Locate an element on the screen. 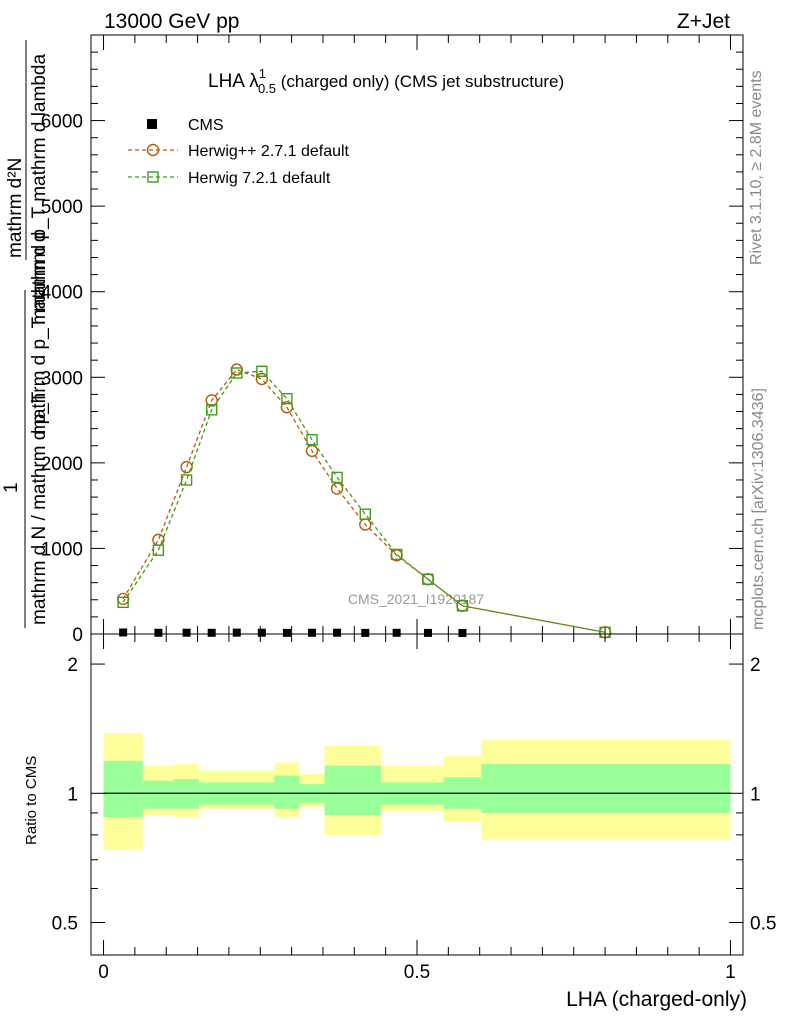 This screenshot has height=1024, width=786. legend-cms-marker is located at coordinates (152, 124).